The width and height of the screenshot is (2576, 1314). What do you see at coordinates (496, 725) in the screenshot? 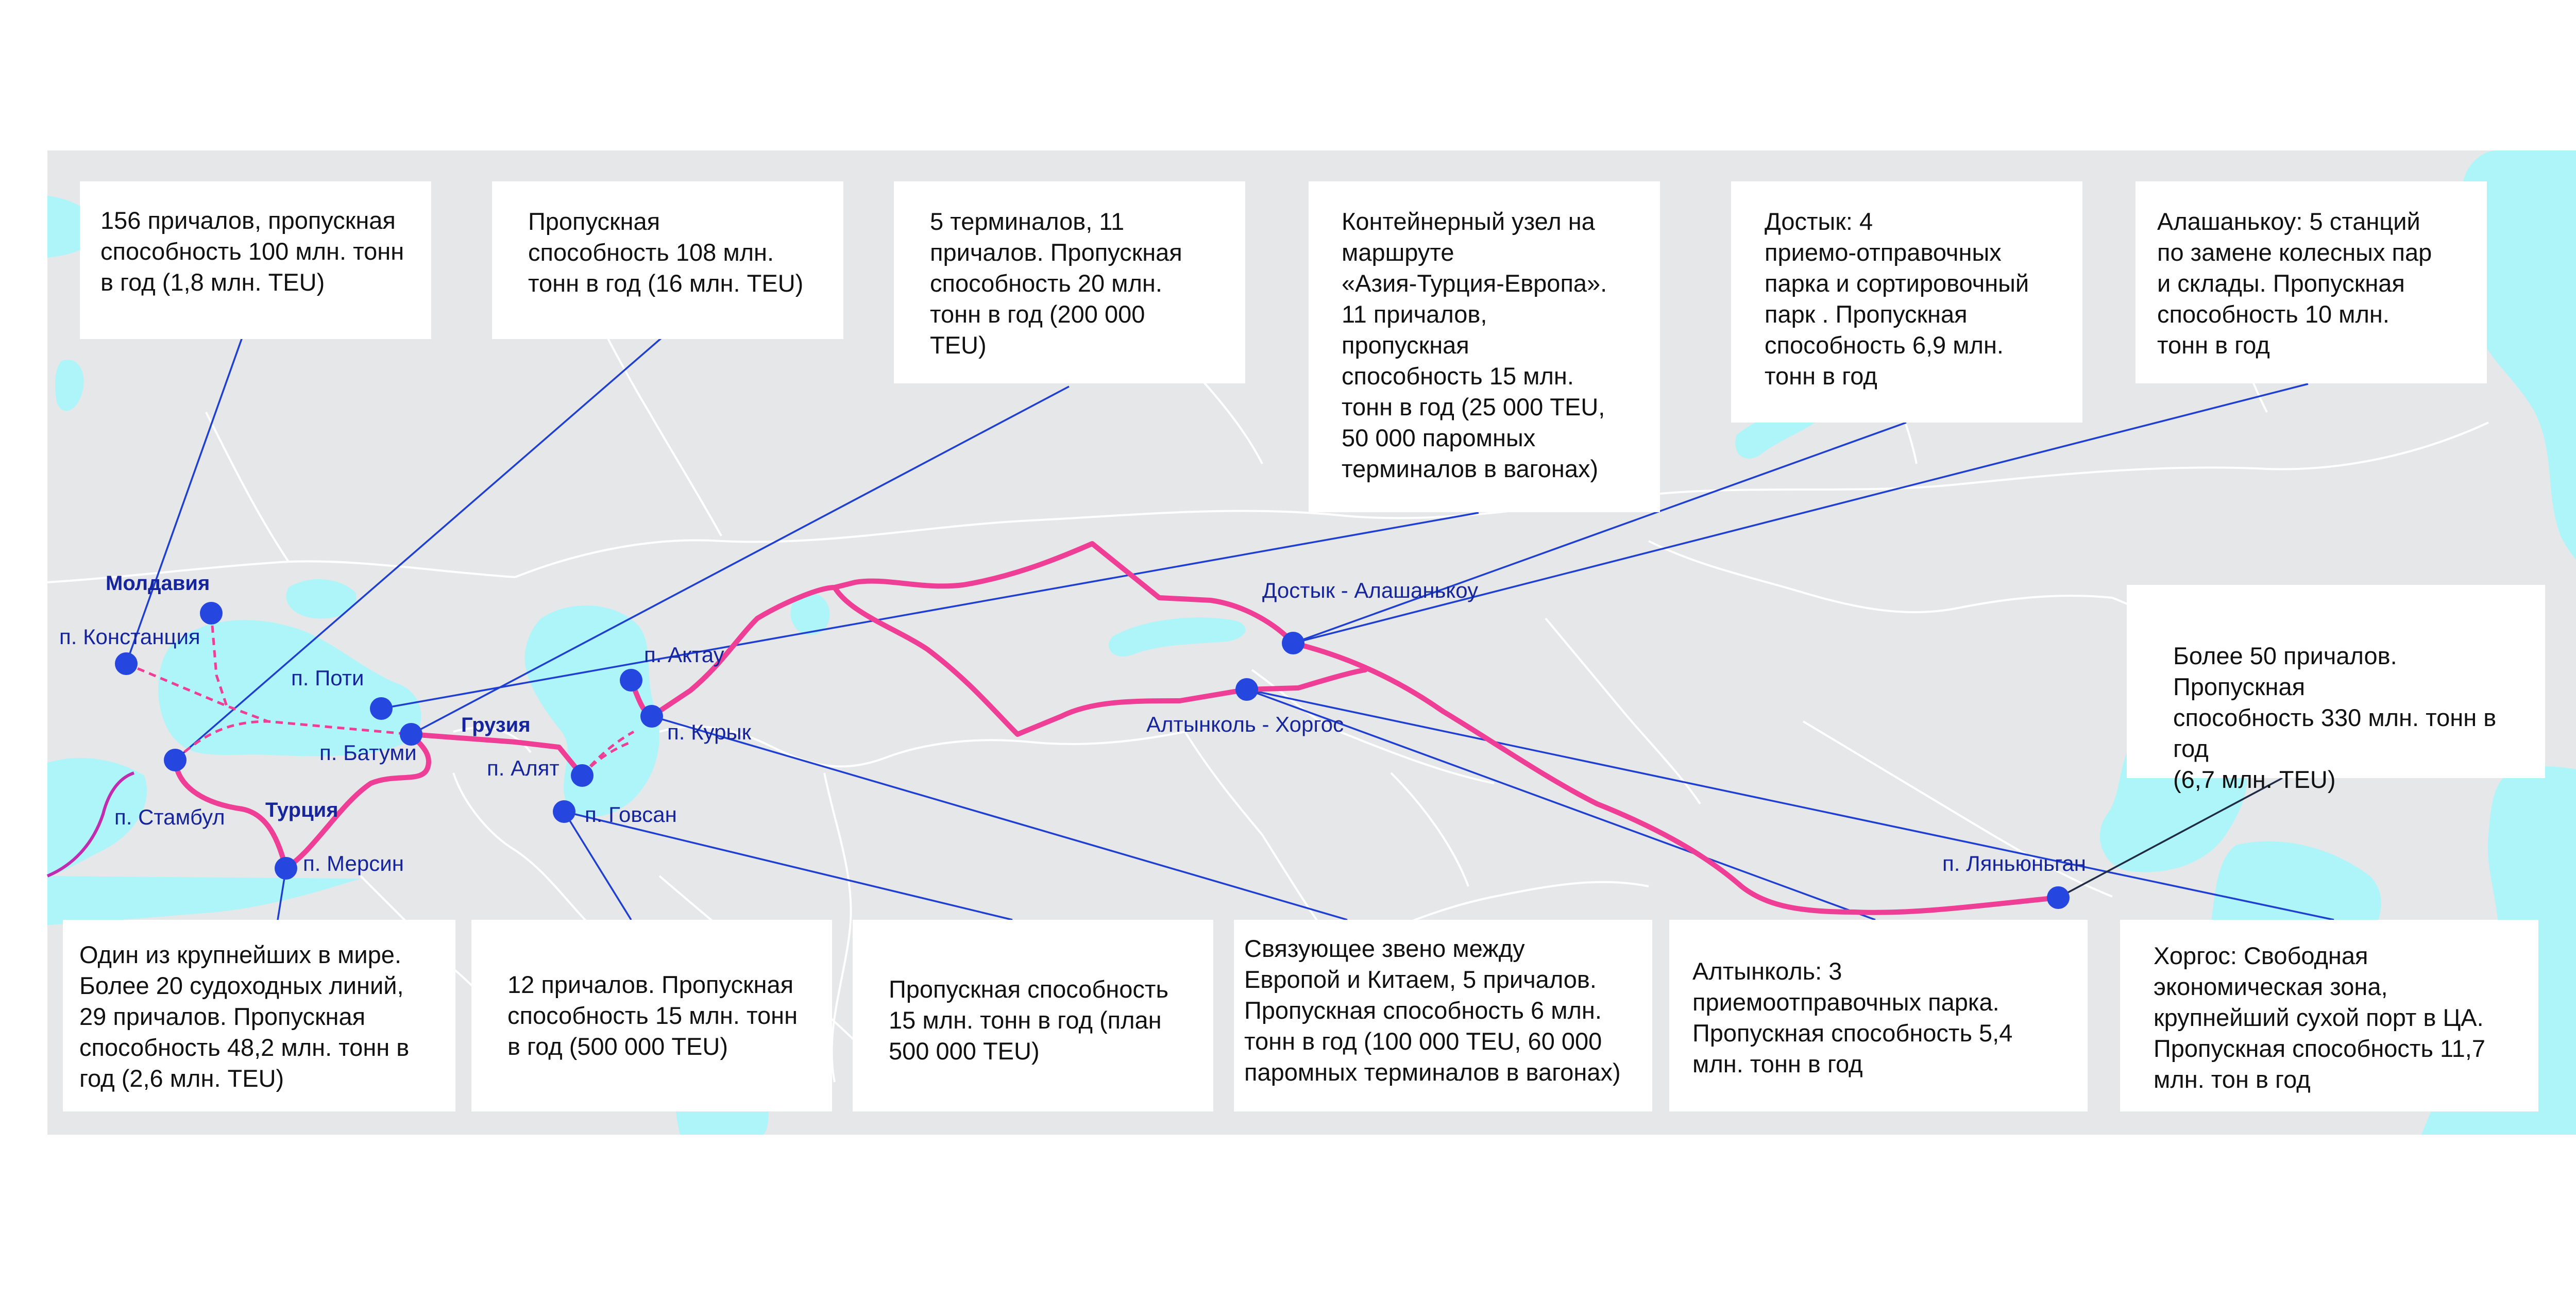
I see `country-label-georgia: Грузия` at bounding box center [496, 725].